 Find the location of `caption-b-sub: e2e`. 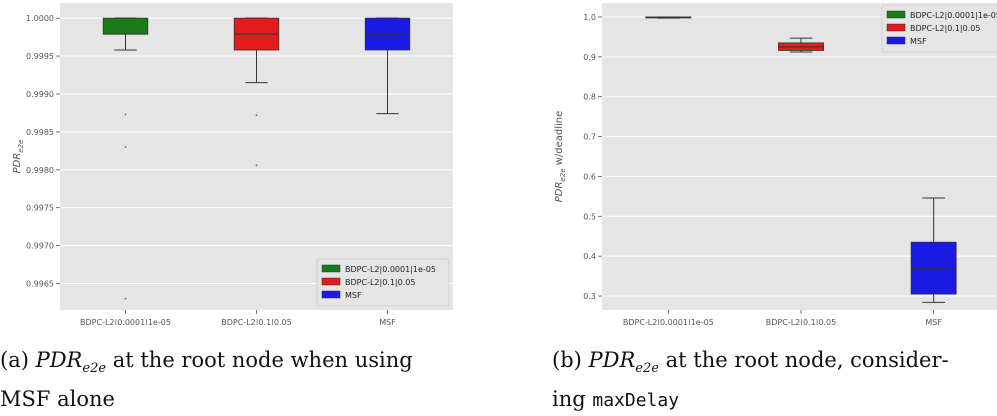

caption-b-sub: e2e is located at coordinates (647, 368).